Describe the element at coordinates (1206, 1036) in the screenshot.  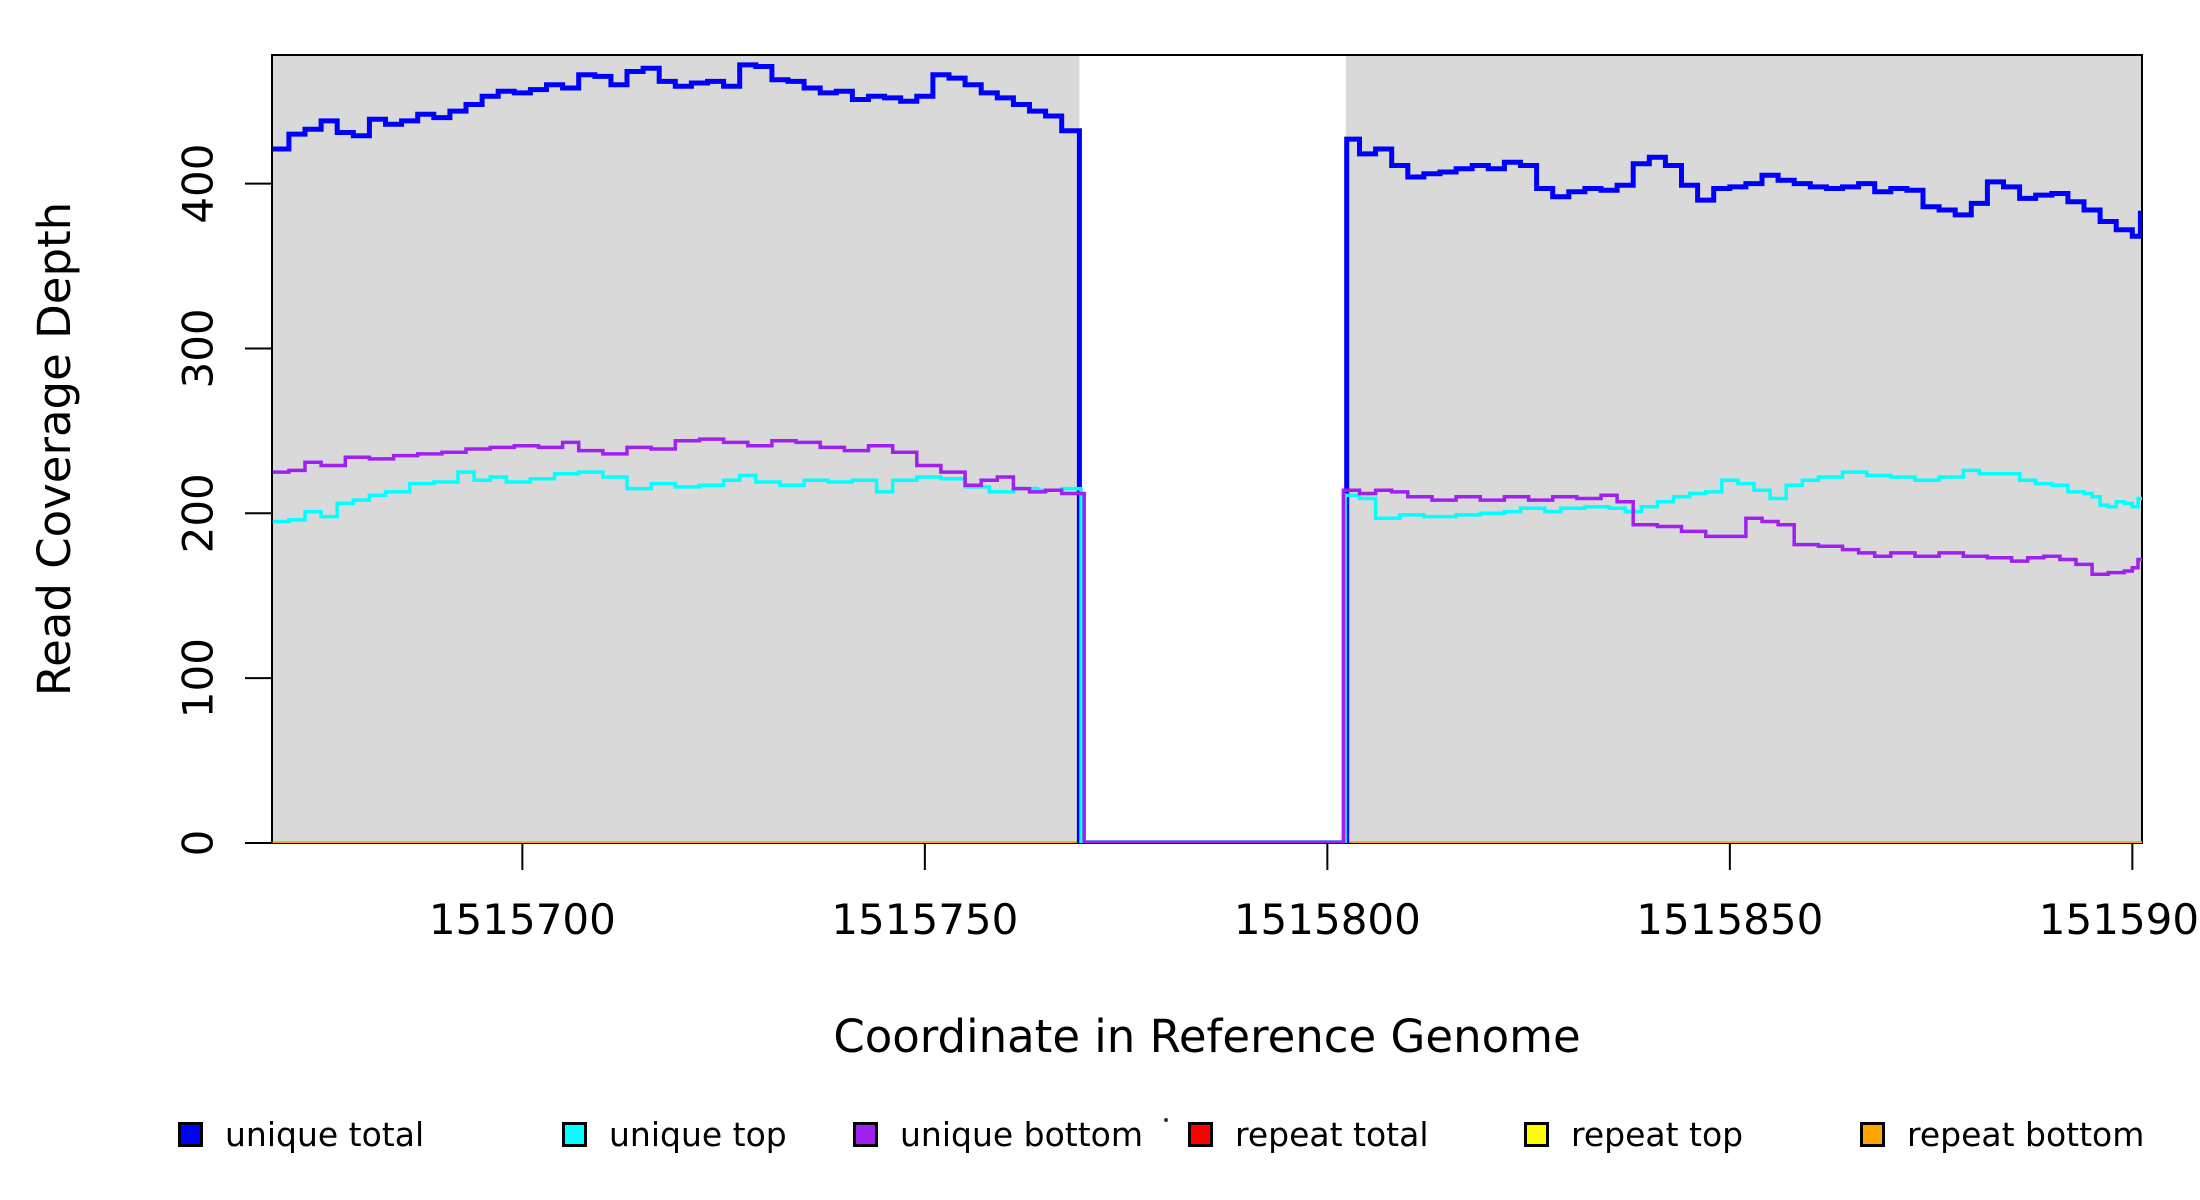
I see `x-axis-label: Coordinate in Reference Genome` at that location.